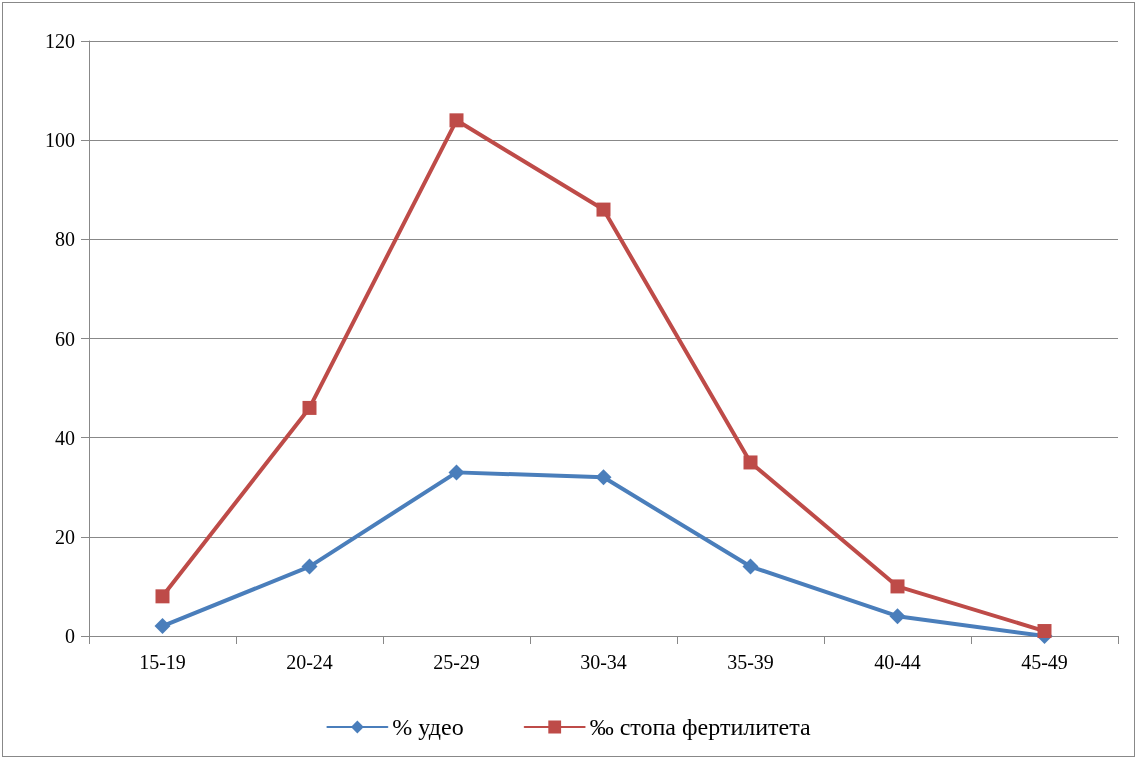 The image size is (1137, 759). I want to click on y-tick-label: 20, so click(65, 536).